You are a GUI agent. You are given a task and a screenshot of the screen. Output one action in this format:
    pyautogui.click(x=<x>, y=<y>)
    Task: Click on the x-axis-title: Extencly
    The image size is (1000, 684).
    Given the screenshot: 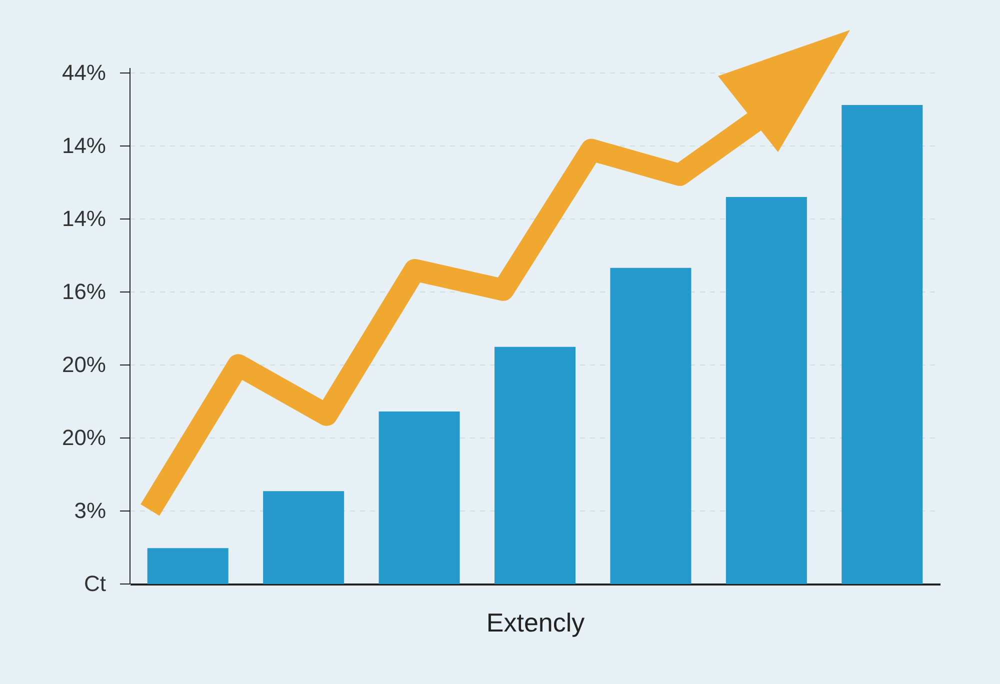 What is the action you would take?
    pyautogui.click(x=535, y=623)
    